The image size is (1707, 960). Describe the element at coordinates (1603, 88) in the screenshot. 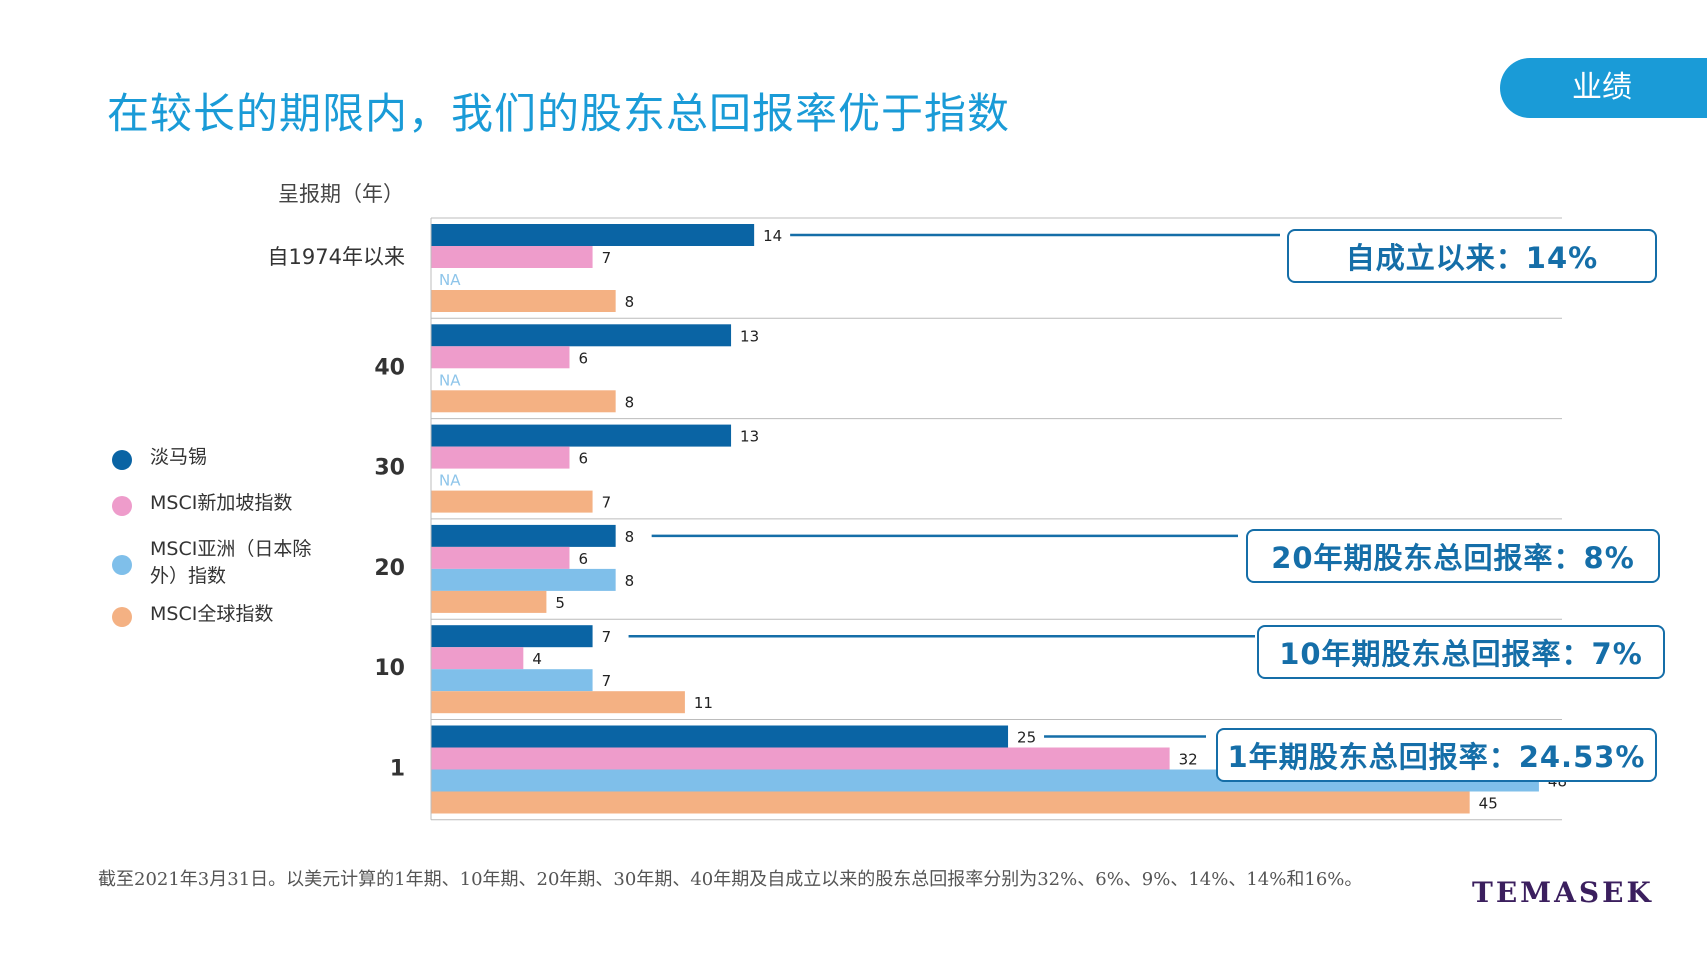

I see `section-tab: 业绩` at that location.